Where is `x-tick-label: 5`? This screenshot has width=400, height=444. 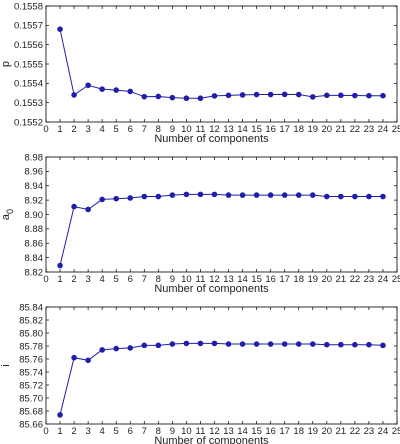
x-tick-label: 5 is located at coordinates (116, 129).